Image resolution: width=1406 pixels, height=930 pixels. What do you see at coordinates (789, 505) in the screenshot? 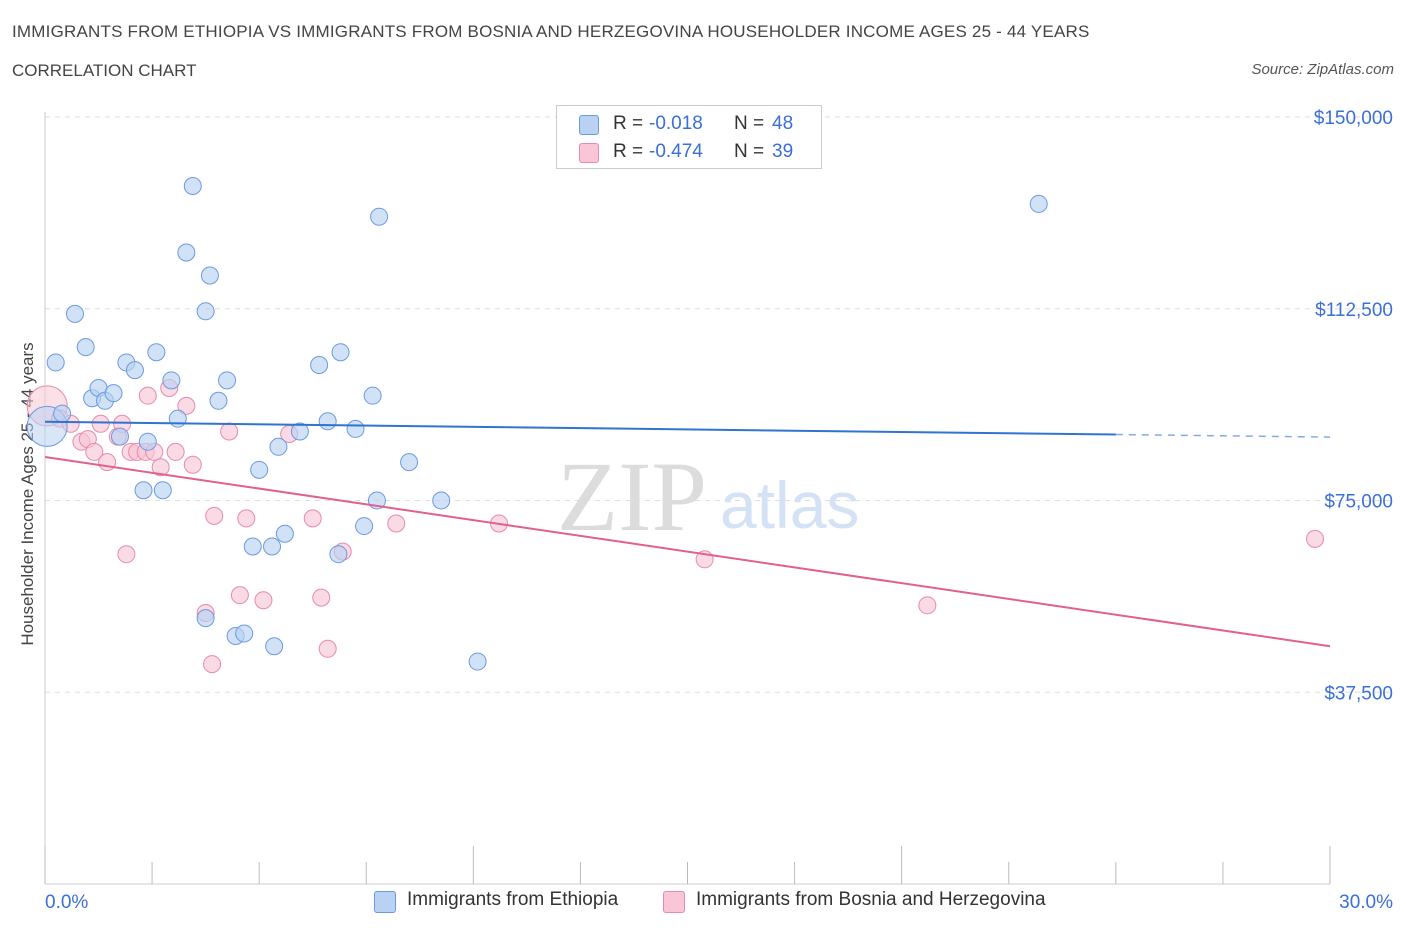
I see `watermark-atlas: atlas` at bounding box center [789, 505].